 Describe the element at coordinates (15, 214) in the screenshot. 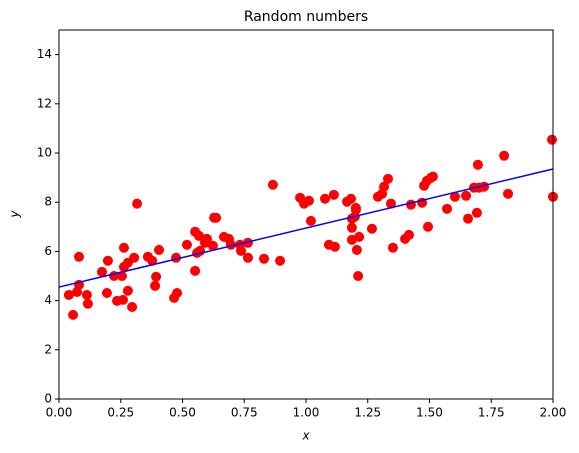

I see `y-axis-label: y` at that location.